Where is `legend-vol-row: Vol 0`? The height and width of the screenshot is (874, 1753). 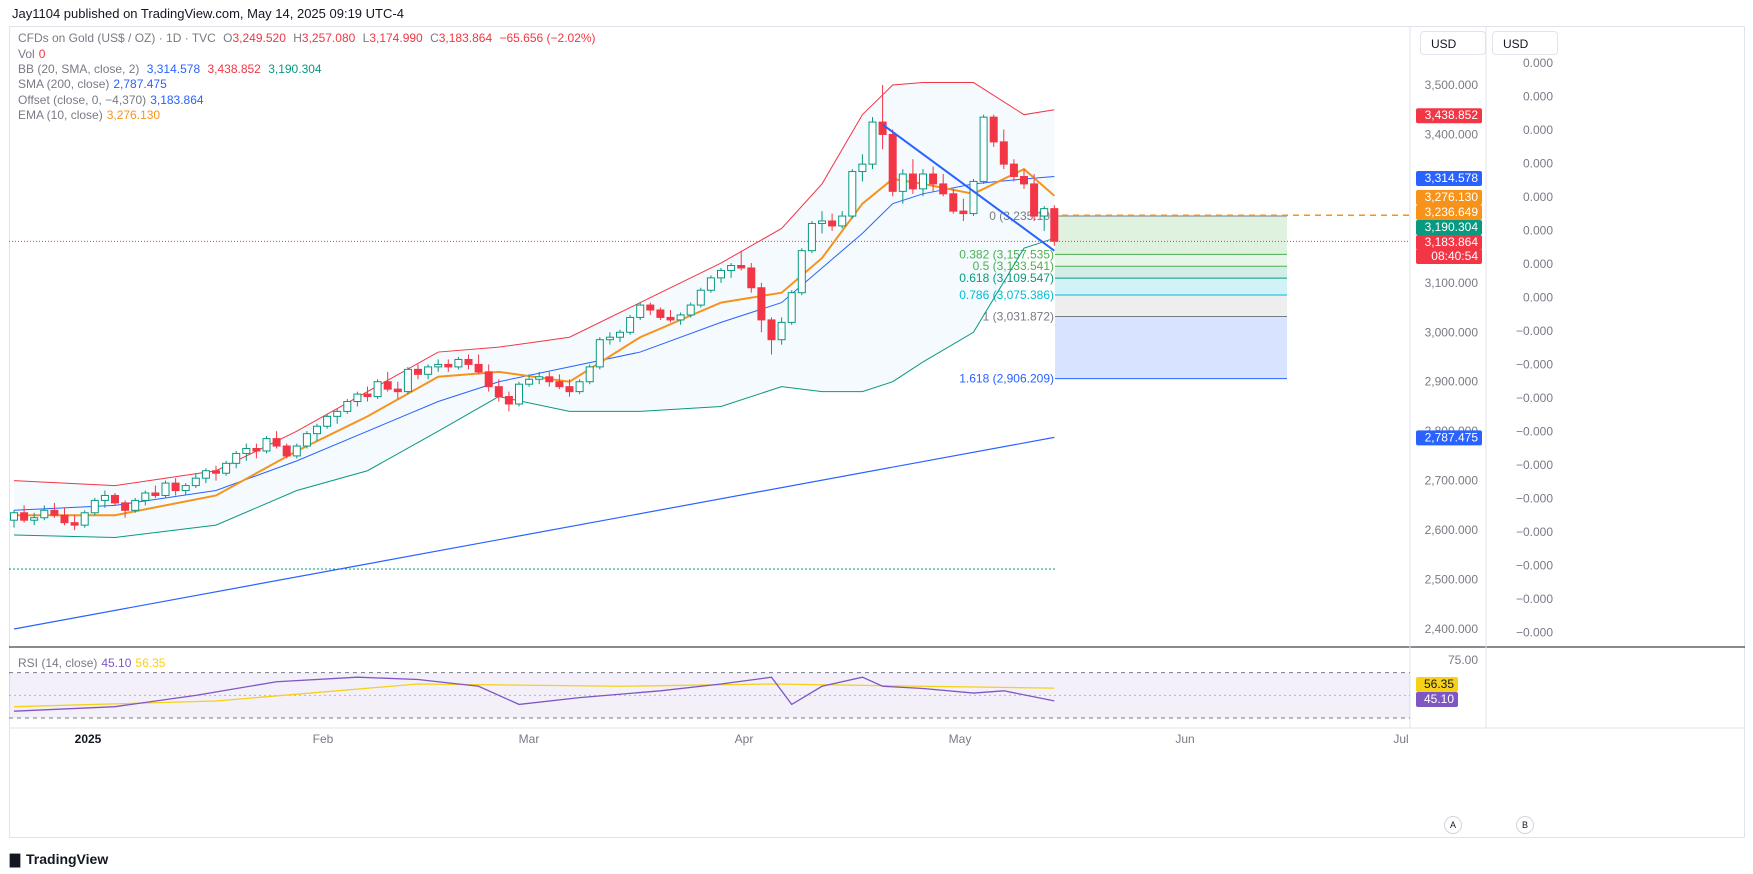 legend-vol-row: Vol 0 is located at coordinates (31, 54).